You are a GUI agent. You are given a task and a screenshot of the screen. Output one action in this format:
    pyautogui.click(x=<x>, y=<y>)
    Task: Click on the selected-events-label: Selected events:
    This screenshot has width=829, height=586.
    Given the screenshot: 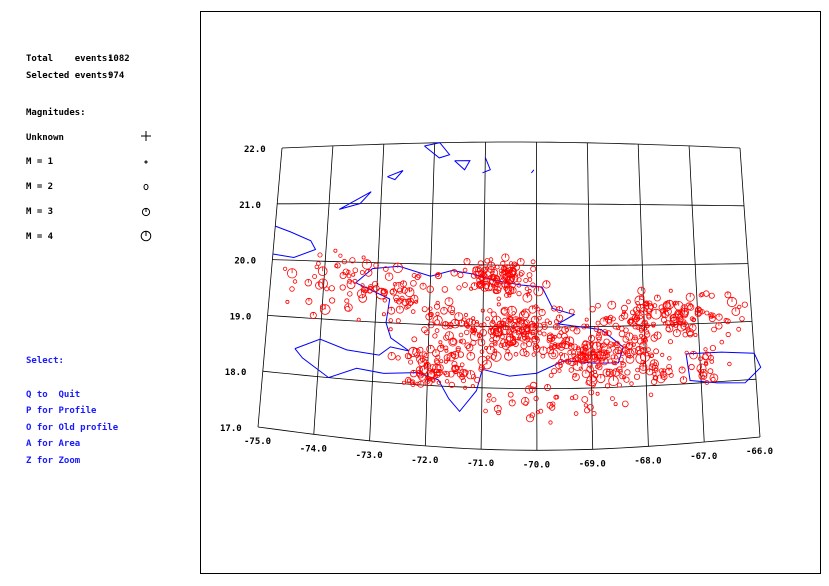 What is the action you would take?
    pyautogui.click(x=69, y=76)
    